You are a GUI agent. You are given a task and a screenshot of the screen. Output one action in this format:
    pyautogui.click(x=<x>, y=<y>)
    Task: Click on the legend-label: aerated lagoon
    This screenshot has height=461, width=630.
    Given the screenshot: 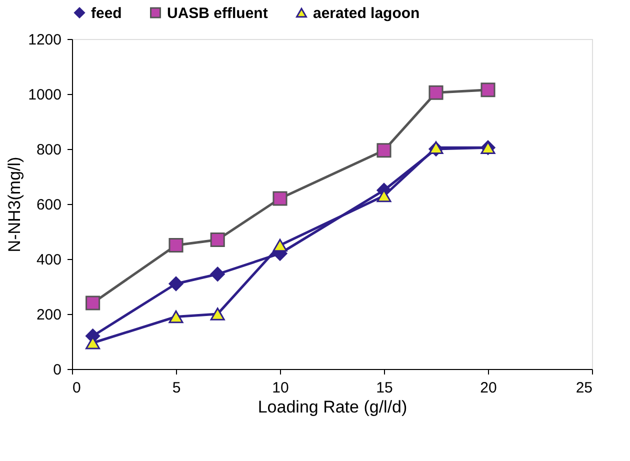 What is the action you would take?
    pyautogui.click(x=366, y=13)
    